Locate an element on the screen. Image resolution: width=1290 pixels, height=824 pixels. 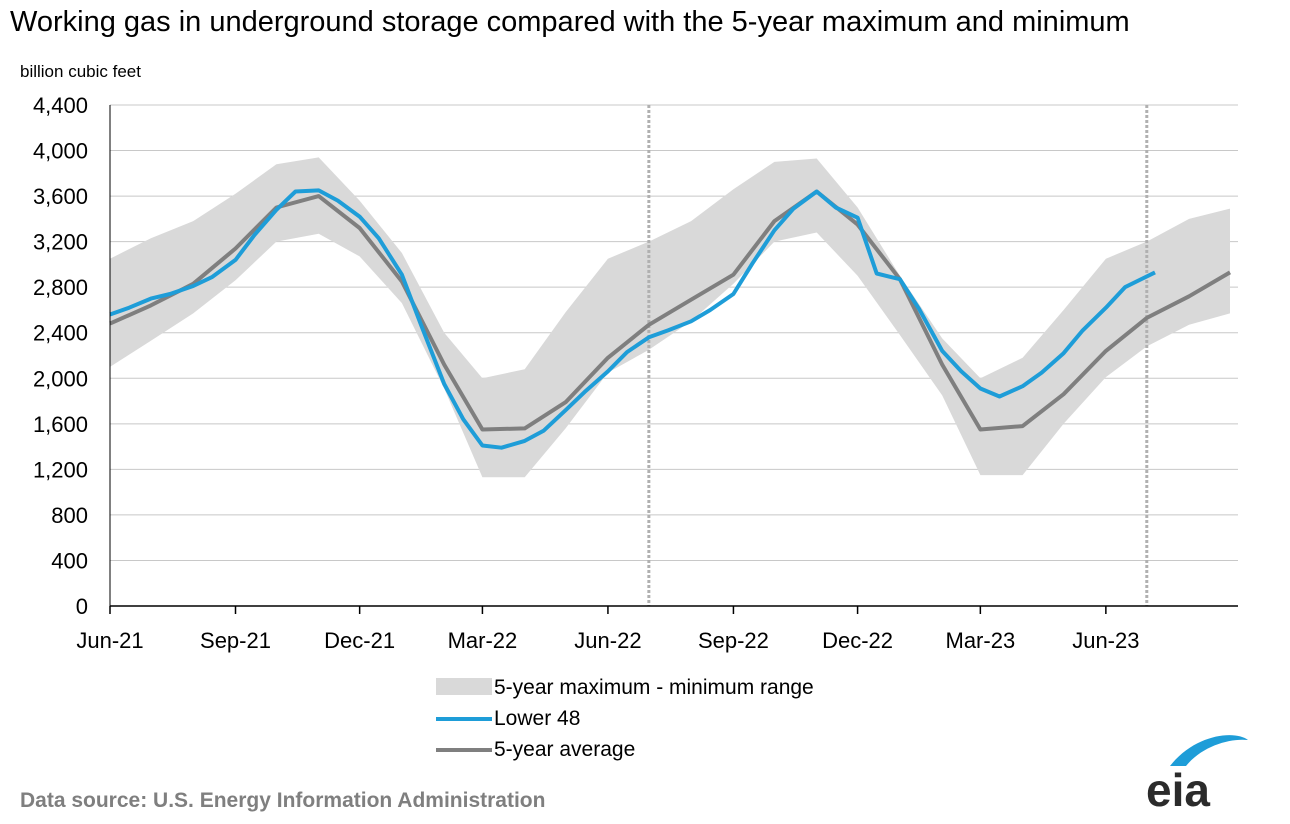
legend-label-lower48: Lower 48 is located at coordinates (537, 718).